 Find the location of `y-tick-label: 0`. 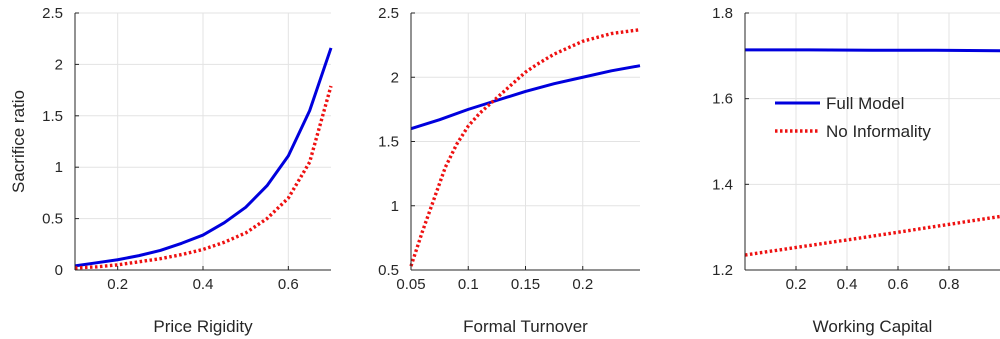

y-tick-label: 0 is located at coordinates (59, 270).